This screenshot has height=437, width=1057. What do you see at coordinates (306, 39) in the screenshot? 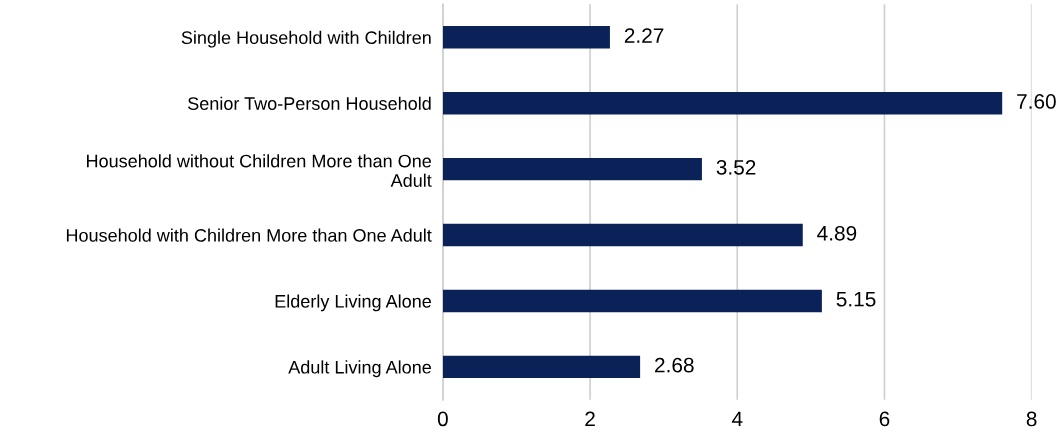
I see `y-tick-label: Single Household with Children` at bounding box center [306, 39].